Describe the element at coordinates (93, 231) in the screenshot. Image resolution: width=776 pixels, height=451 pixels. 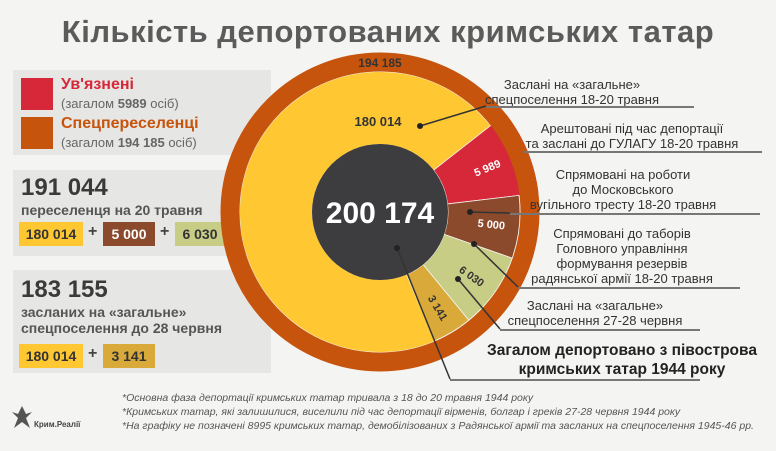
I see `sum-may-plus-1: +` at that location.